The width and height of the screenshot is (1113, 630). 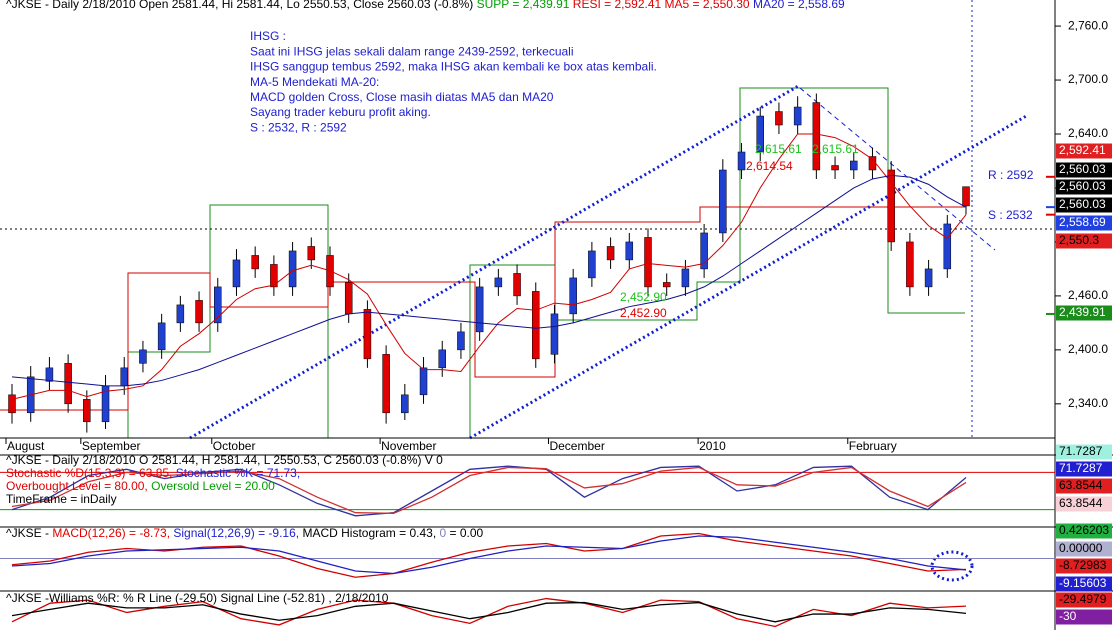 I want to click on note-text: MA-5 Mendekati MA-20:, so click(x=314, y=82).